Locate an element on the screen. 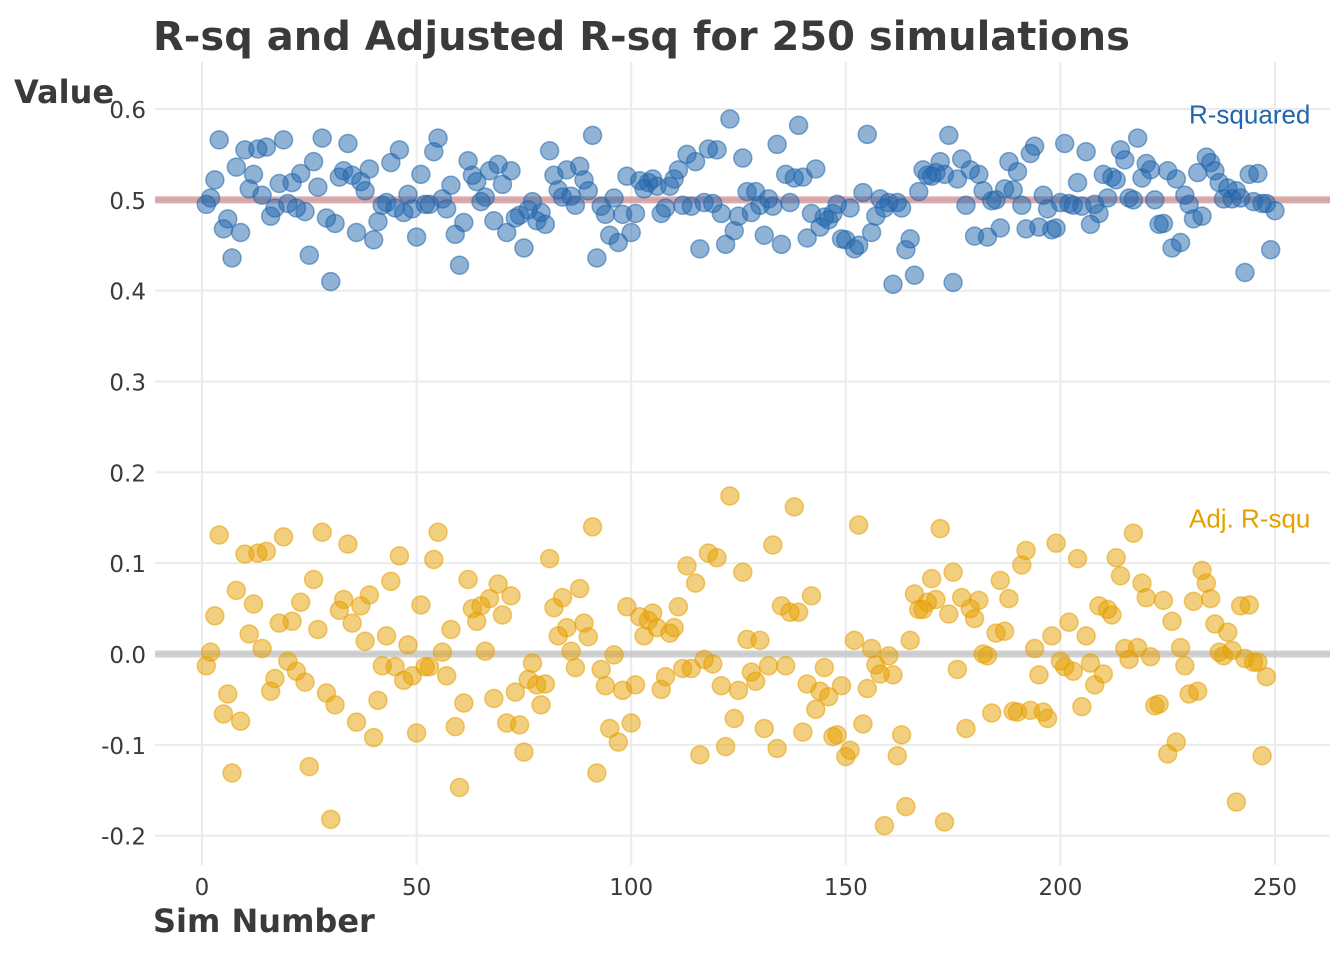  x-tick-label: 100 is located at coordinates (631, 888).